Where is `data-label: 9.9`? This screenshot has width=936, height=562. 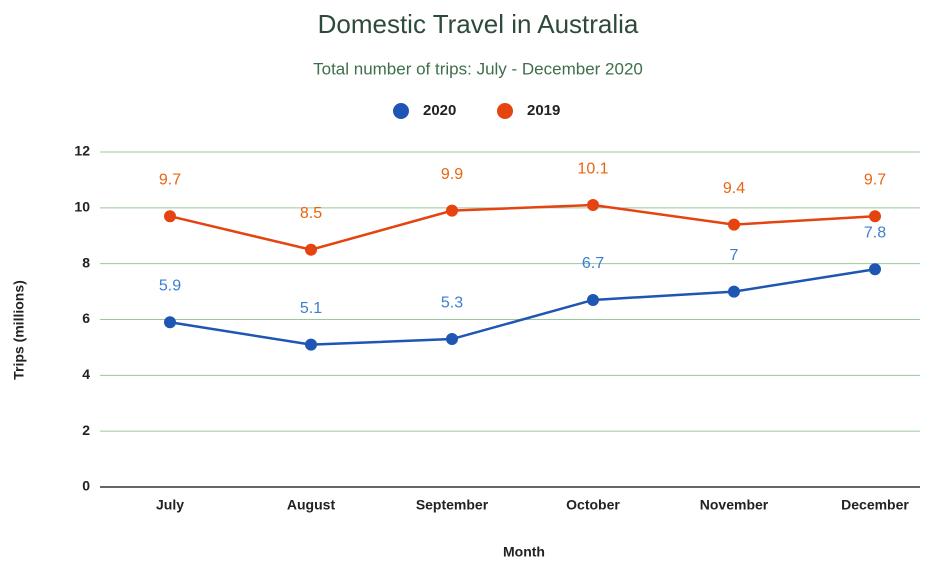 data-label: 9.9 is located at coordinates (452, 174).